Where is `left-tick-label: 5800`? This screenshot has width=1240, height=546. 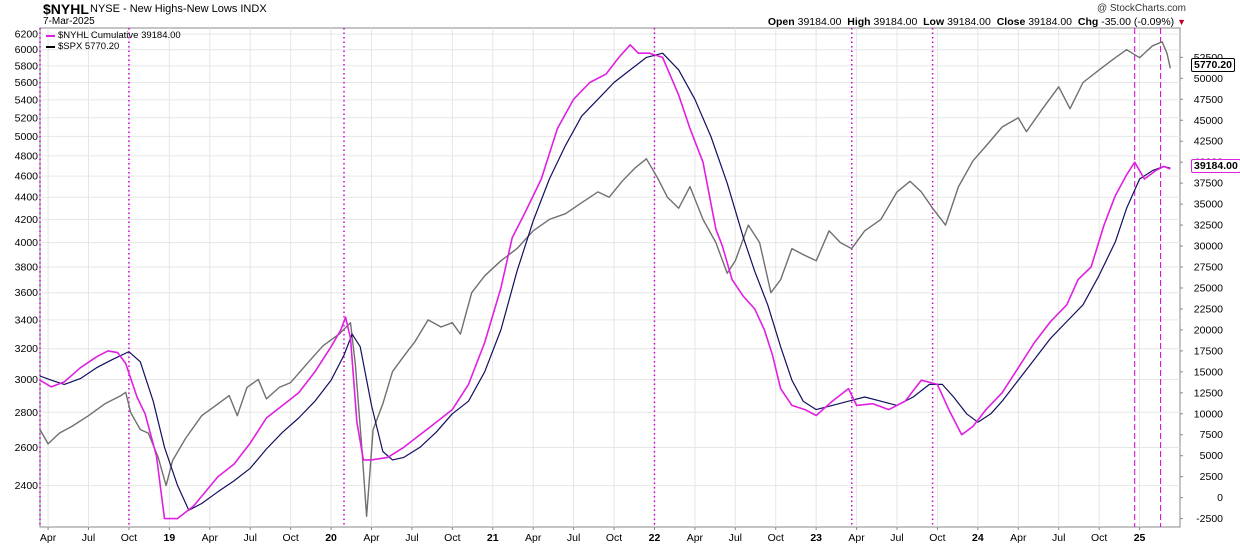 left-tick-label: 5800 is located at coordinates (27, 66).